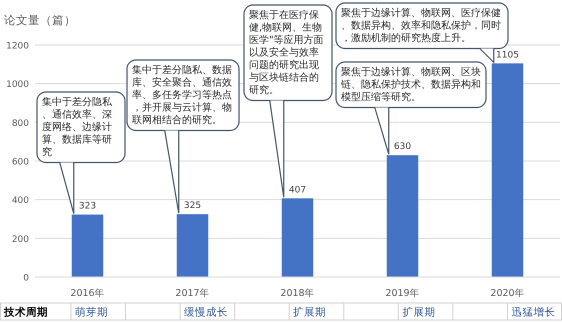  I want to click on text: 萌芽期, so click(91, 312).